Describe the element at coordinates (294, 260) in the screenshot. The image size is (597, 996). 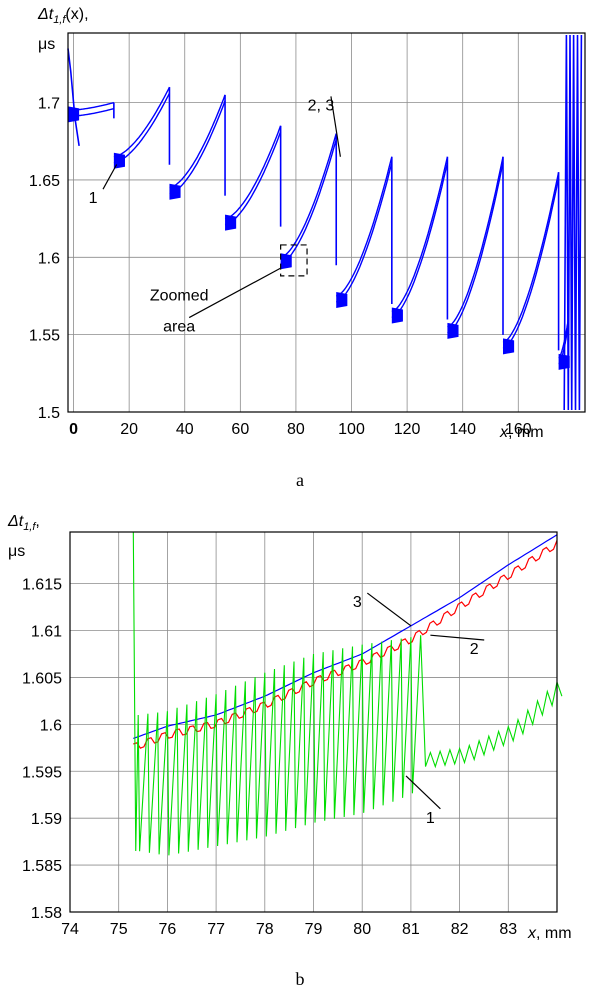
I see `zoom-box` at that location.